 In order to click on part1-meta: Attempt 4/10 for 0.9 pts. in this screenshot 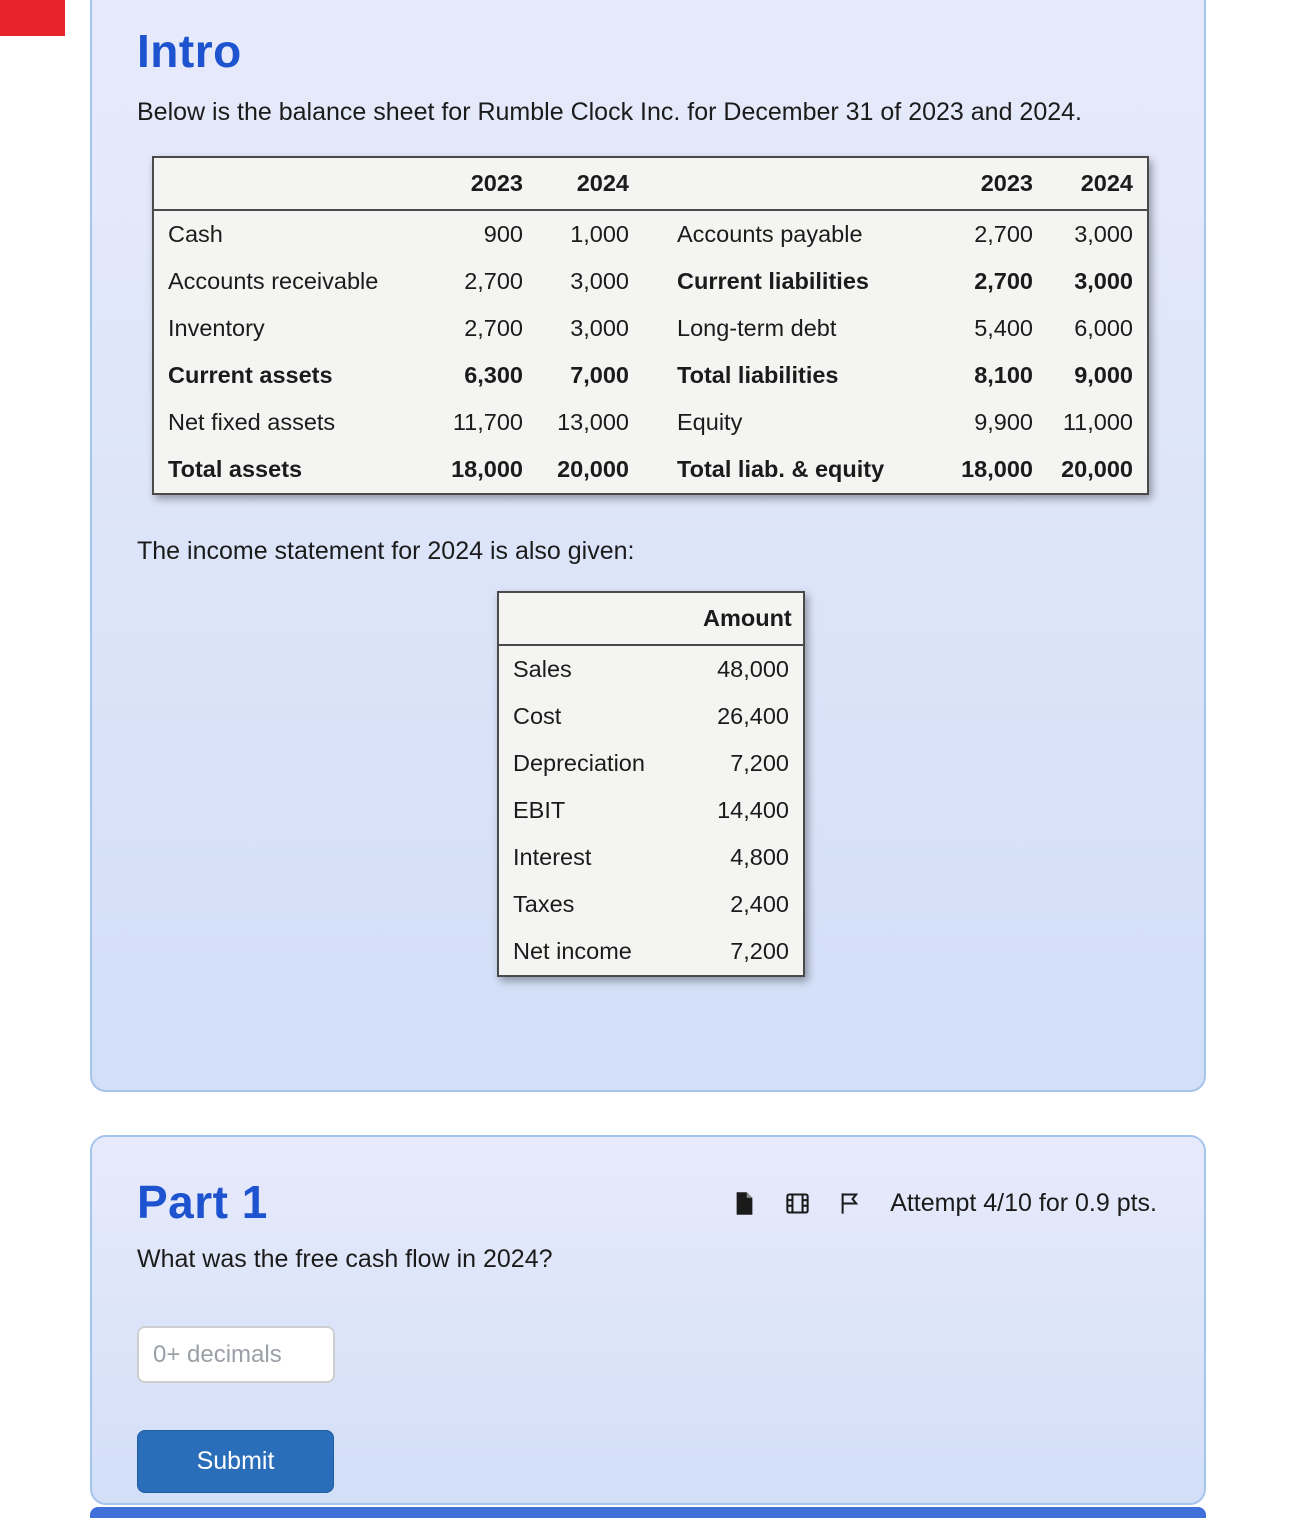, I will do `click(945, 1203)`.